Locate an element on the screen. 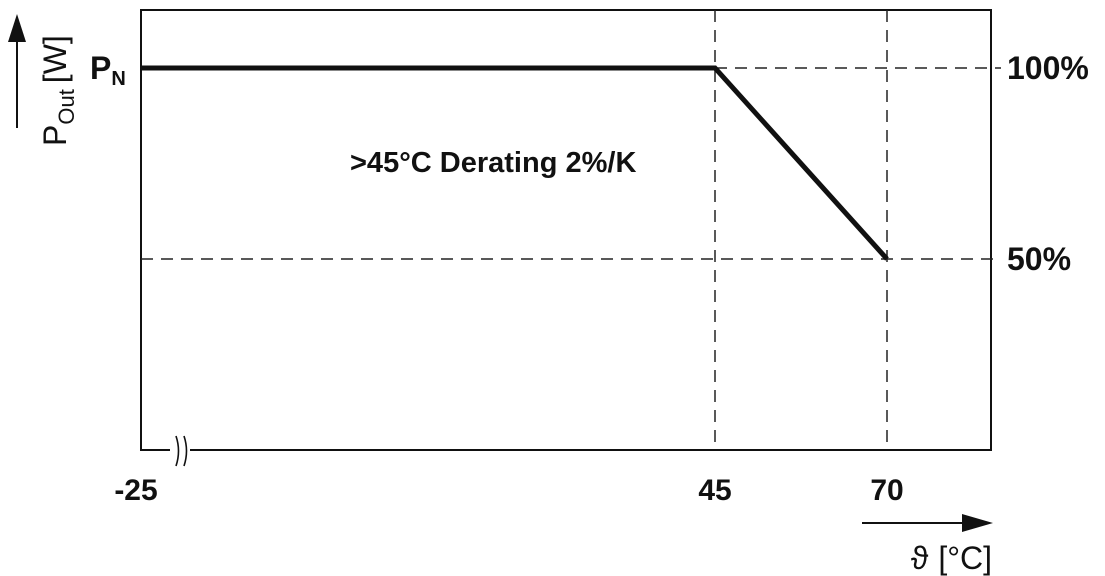  y-axis-label-group: POut [W] is located at coordinates (43, 80).